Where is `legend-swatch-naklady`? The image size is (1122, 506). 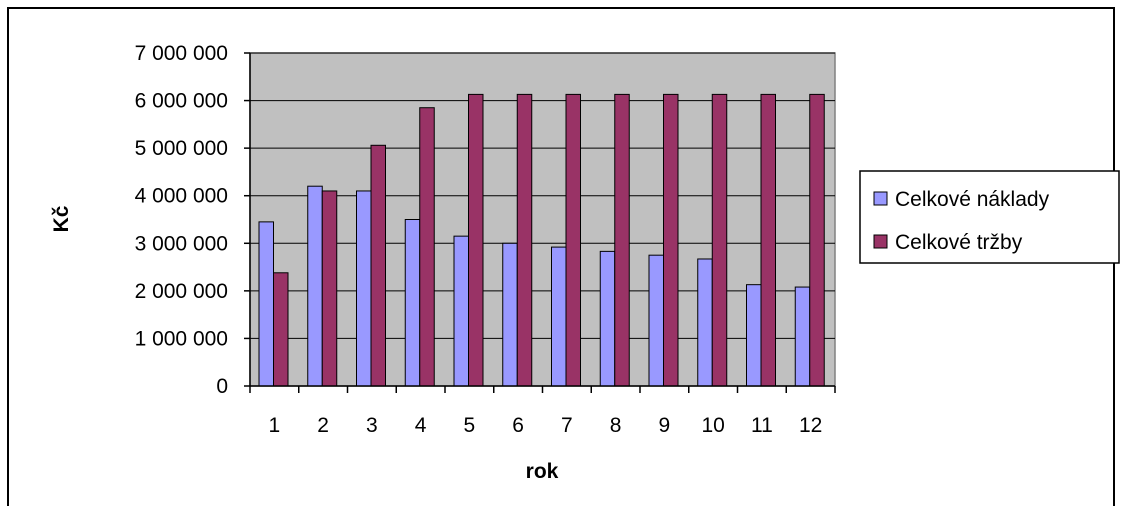
legend-swatch-naklady is located at coordinates (880, 198).